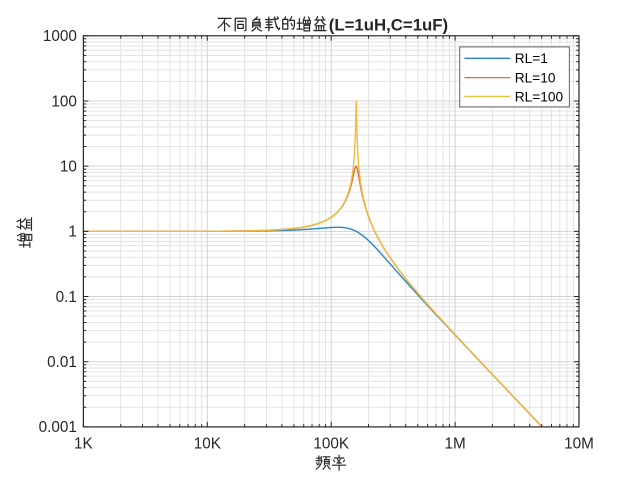 The height and width of the screenshot is (480, 640). I want to click on svg-text: 100K, so click(331, 443).